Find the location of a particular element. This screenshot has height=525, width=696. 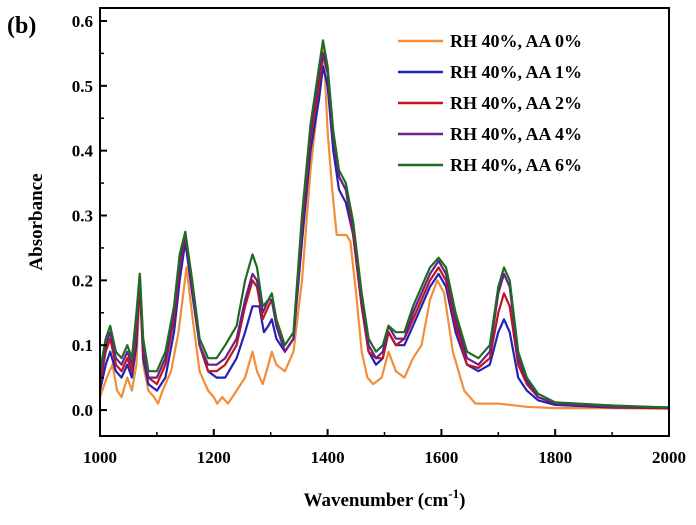

x-axis: 1000 1200 1400 1600 1800 2000 is located at coordinates (384, 448).